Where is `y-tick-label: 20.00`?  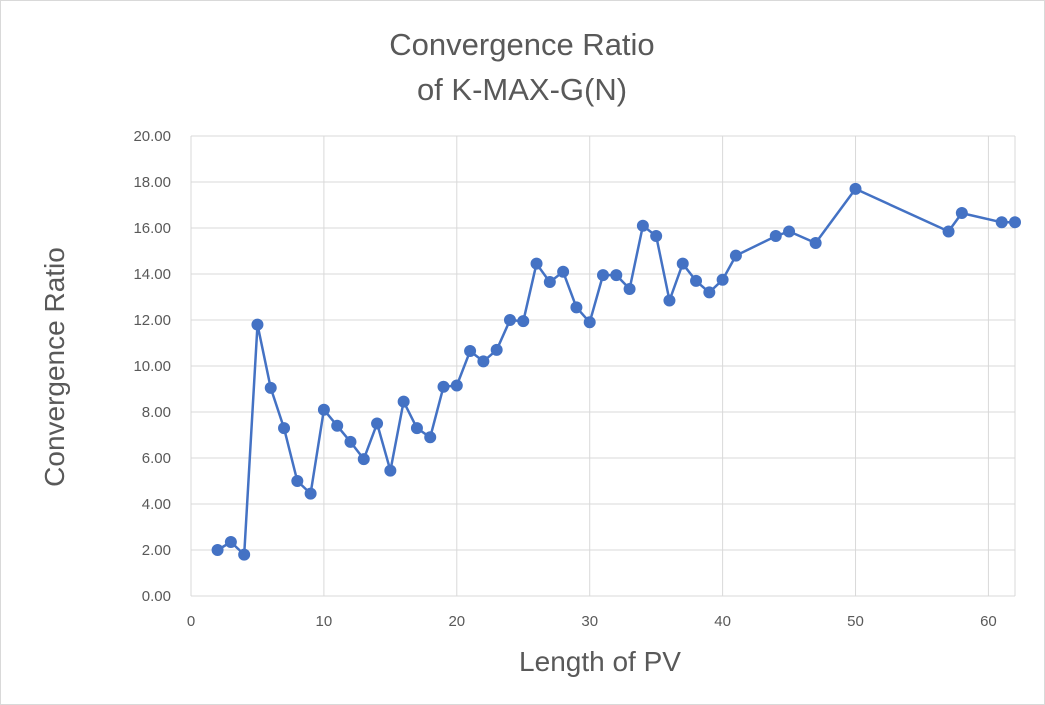 y-tick-label: 20.00 is located at coordinates (152, 136).